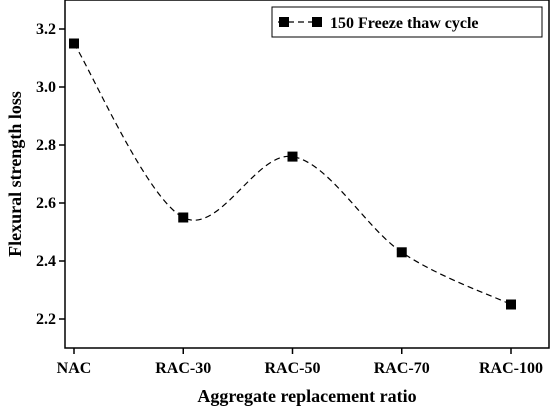 The image size is (556, 410). Describe the element at coordinates (74, 368) in the screenshot. I see `x-tick-label: NAC` at that location.